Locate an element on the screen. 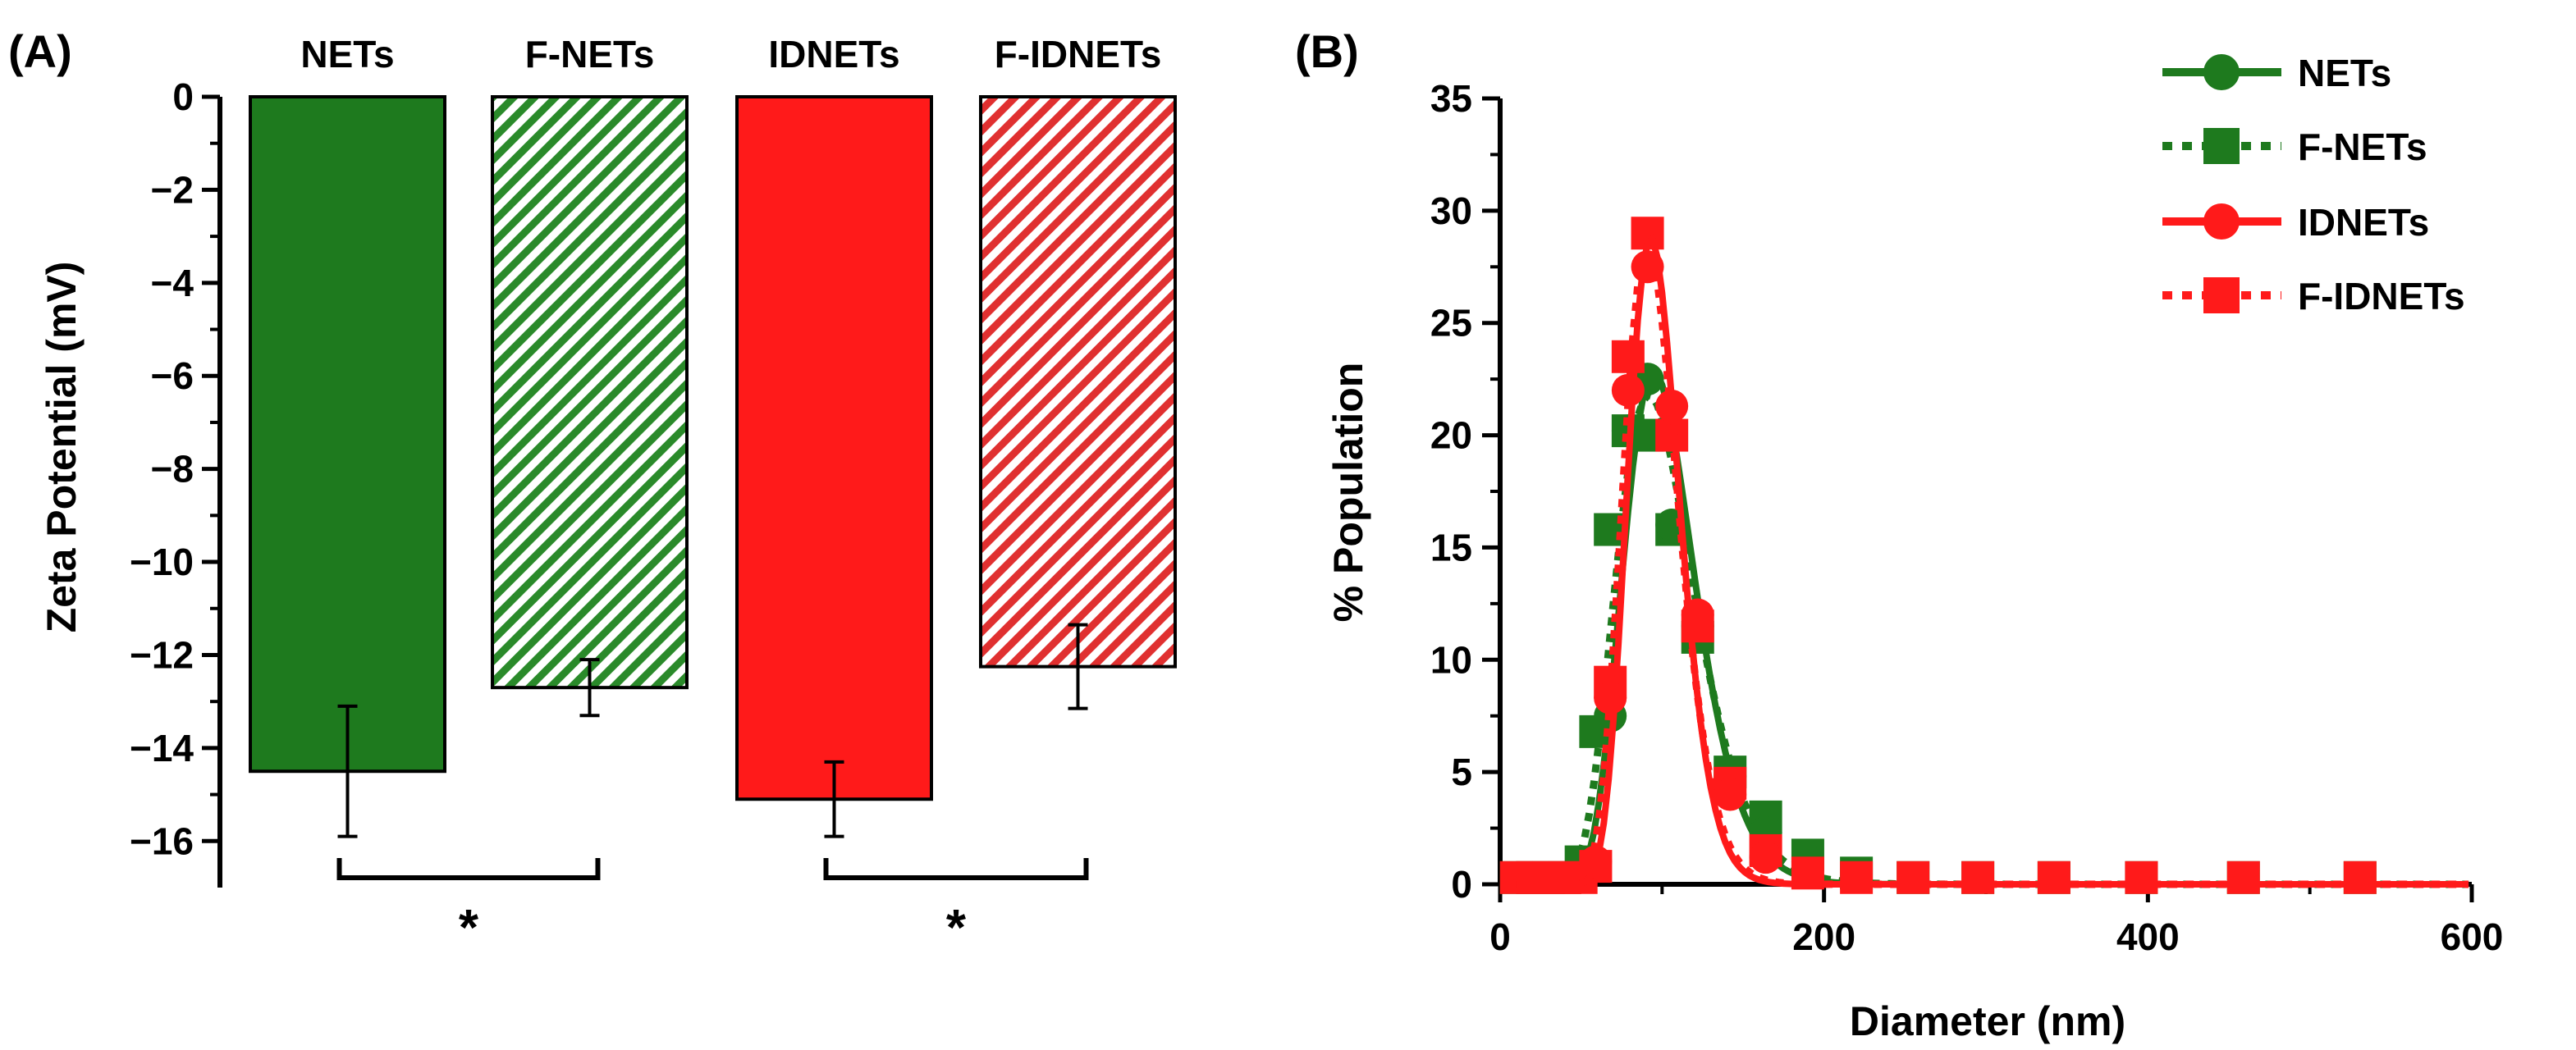 This screenshot has height=1050, width=2576. y-tick-label: 5 is located at coordinates (1461, 772).